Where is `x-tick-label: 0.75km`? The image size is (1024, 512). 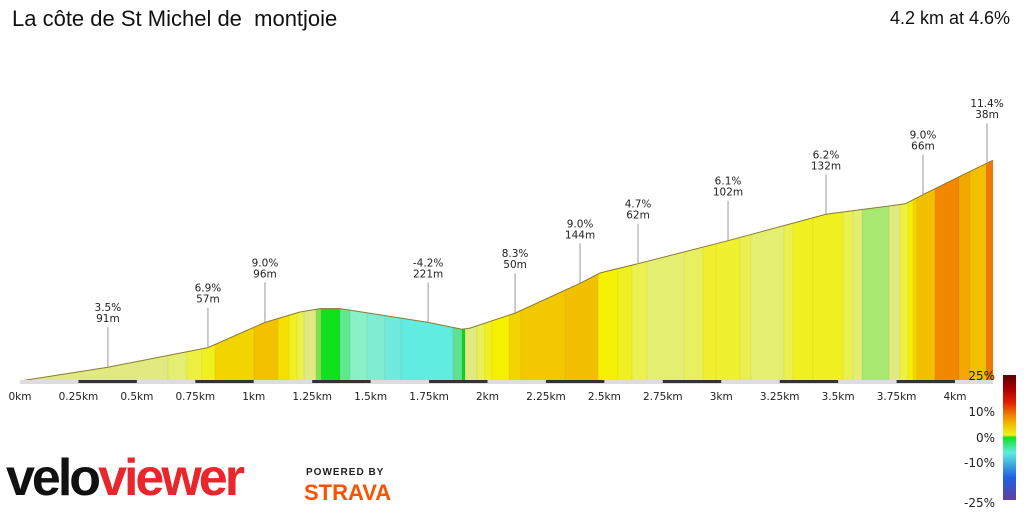 x-tick-label: 0.75km is located at coordinates (195, 397).